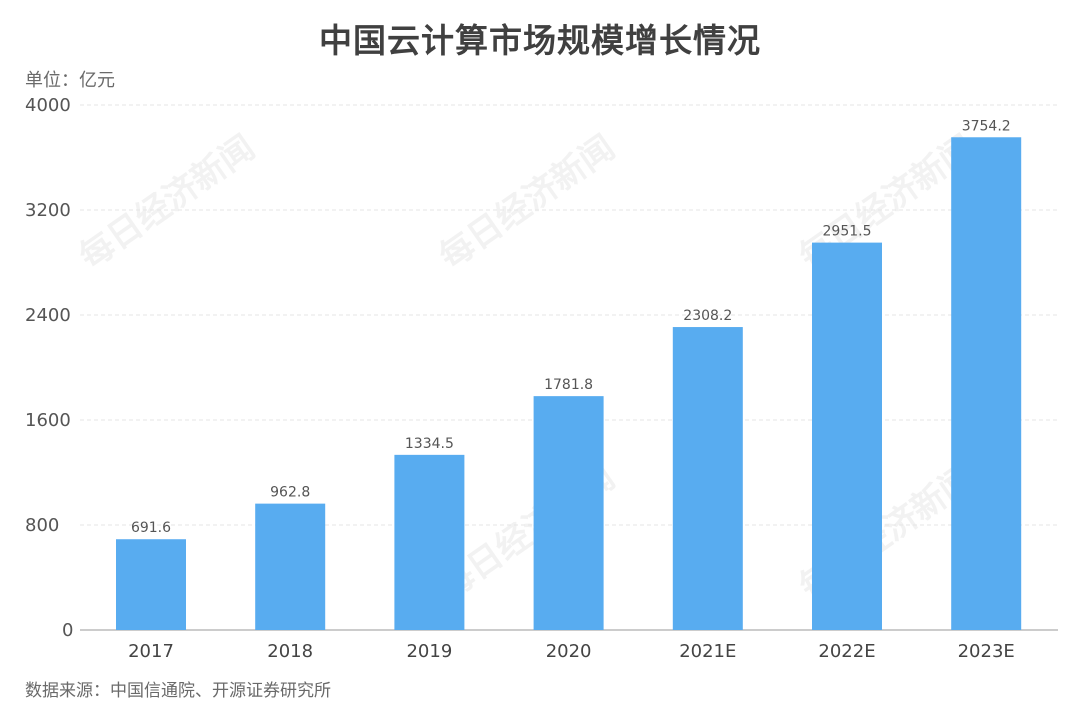 Image resolution: width=1080 pixels, height=720 pixels. I want to click on bar-2021E, so click(707, 478).